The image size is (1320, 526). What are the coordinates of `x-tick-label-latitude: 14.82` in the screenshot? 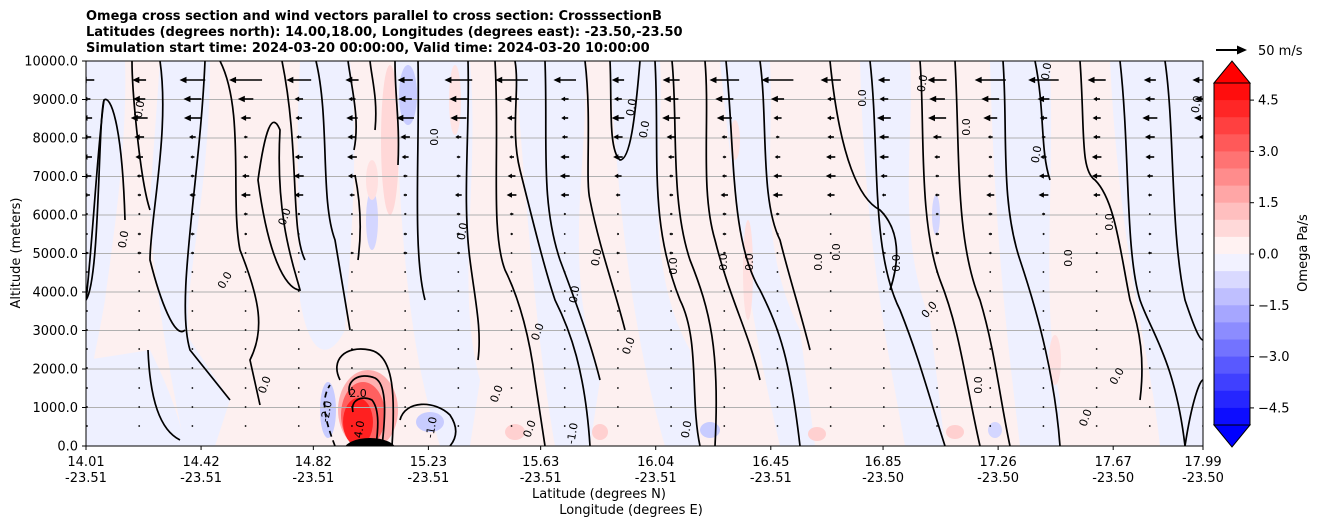 It's located at (313, 462).